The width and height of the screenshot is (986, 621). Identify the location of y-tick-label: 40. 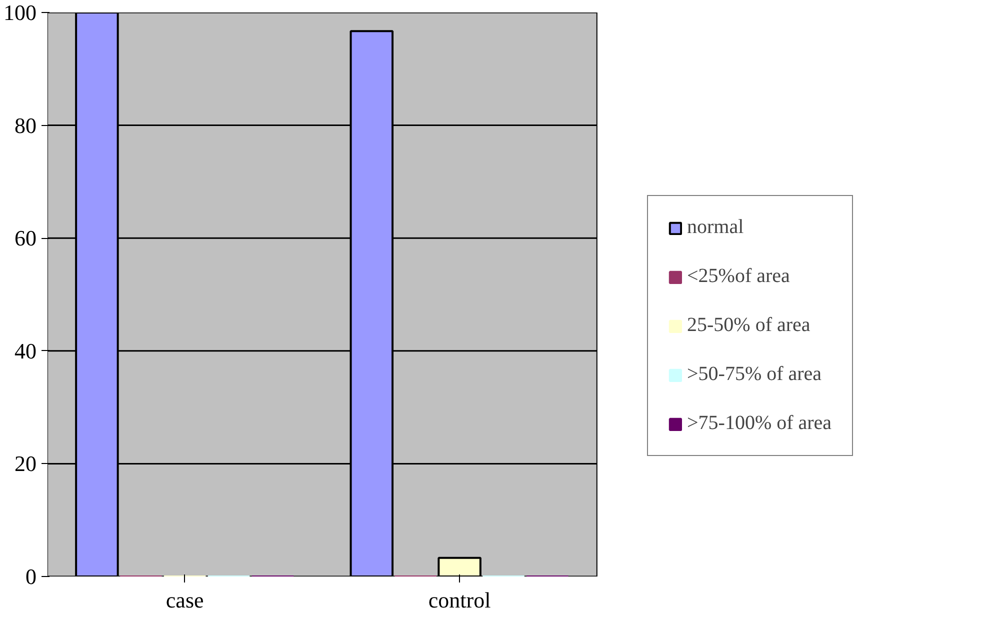
(25, 351).